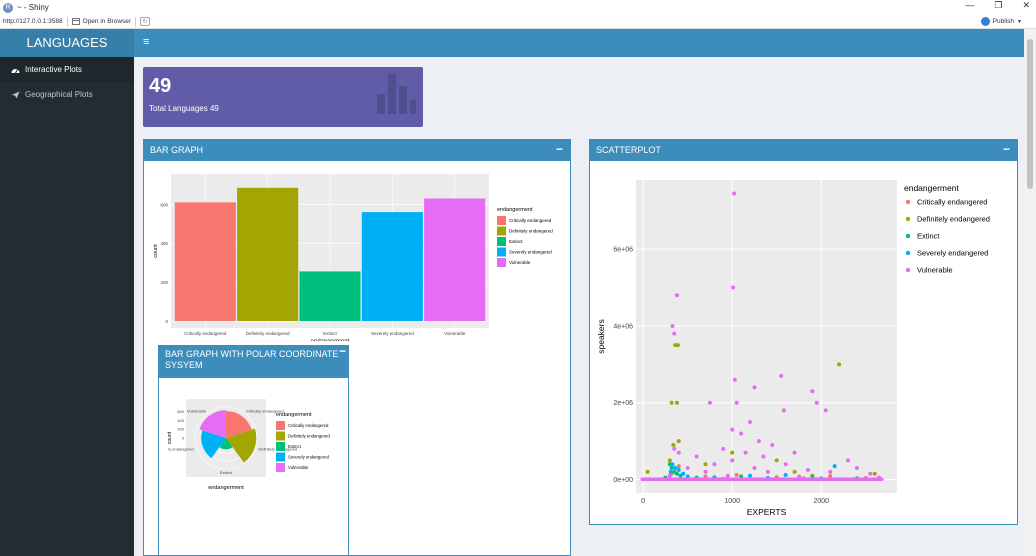  What do you see at coordinates (67, 43) in the screenshot?
I see `dashboard-logo: LANGUAGES` at bounding box center [67, 43].